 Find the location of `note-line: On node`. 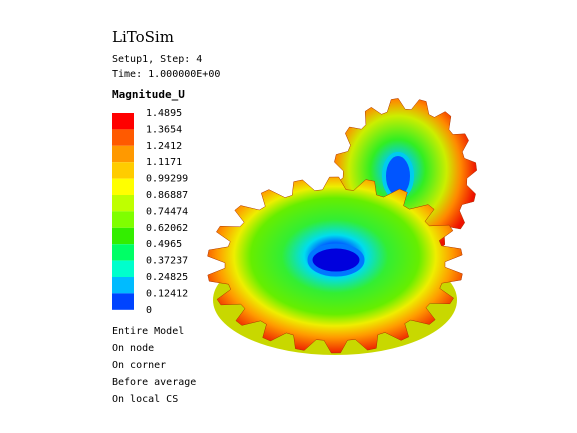

note-line: On node is located at coordinates (133, 348).